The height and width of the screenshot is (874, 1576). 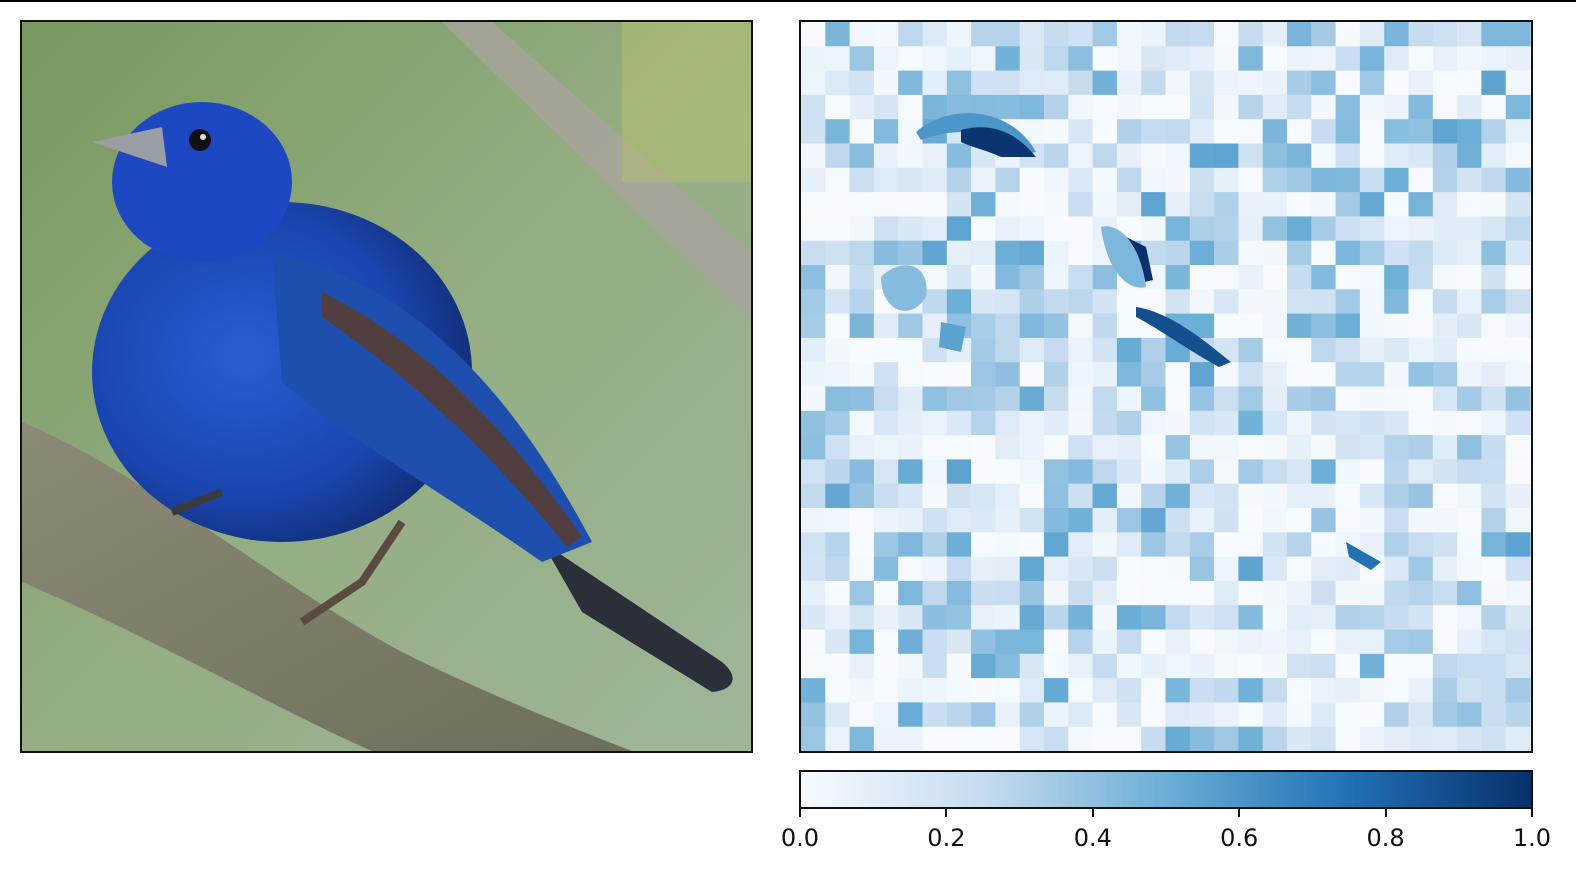 What do you see at coordinates (1092, 838) in the screenshot?
I see `colorbar-tick-label: 0.4` at bounding box center [1092, 838].